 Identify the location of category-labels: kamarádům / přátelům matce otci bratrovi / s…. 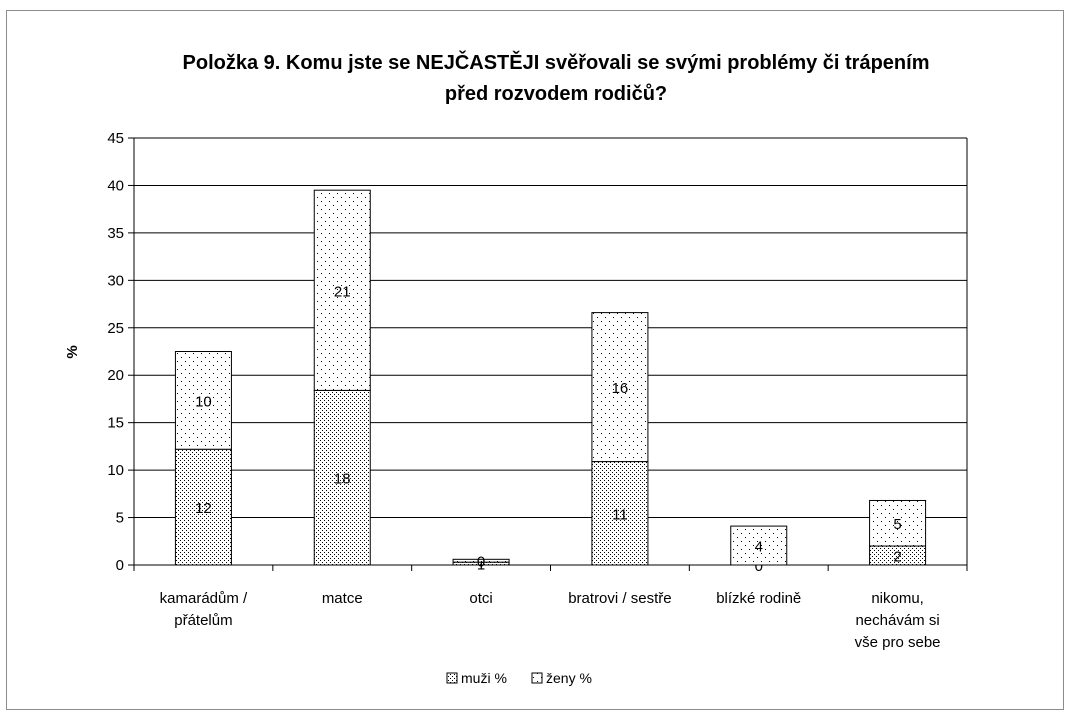
(550, 620).